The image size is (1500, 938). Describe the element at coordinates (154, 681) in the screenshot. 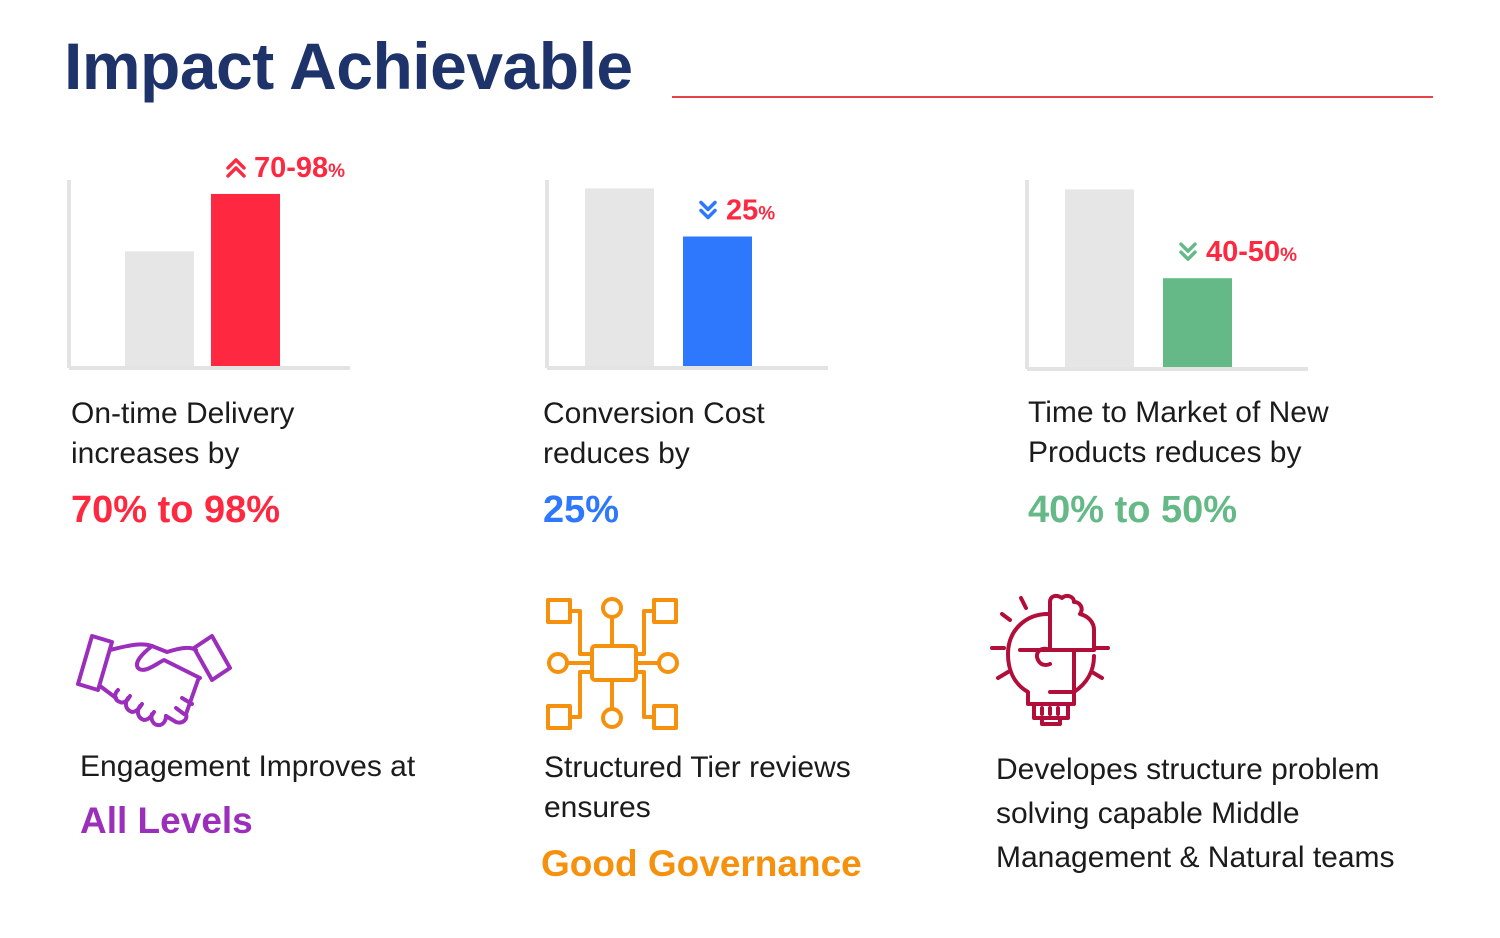

I see `handshake-icon` at that location.